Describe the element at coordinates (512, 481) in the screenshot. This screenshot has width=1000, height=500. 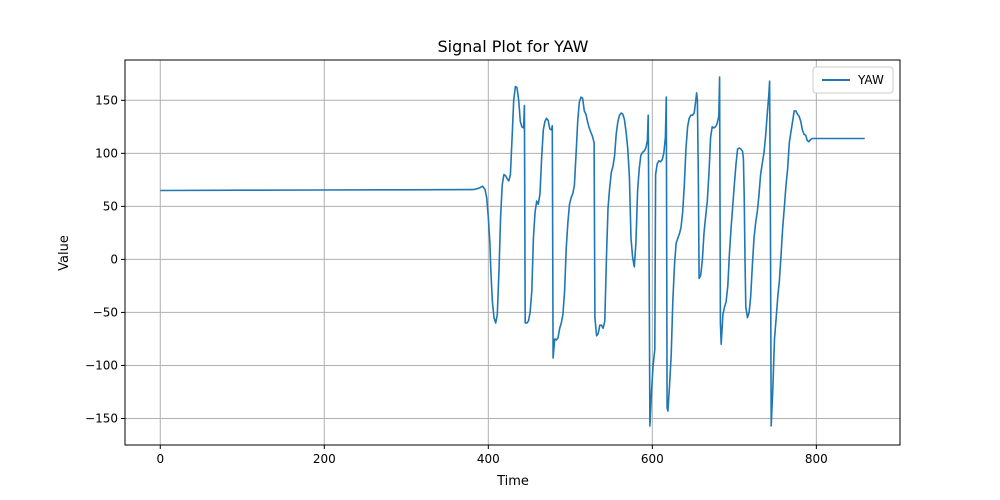
I see `x-axis-title: Time` at that location.